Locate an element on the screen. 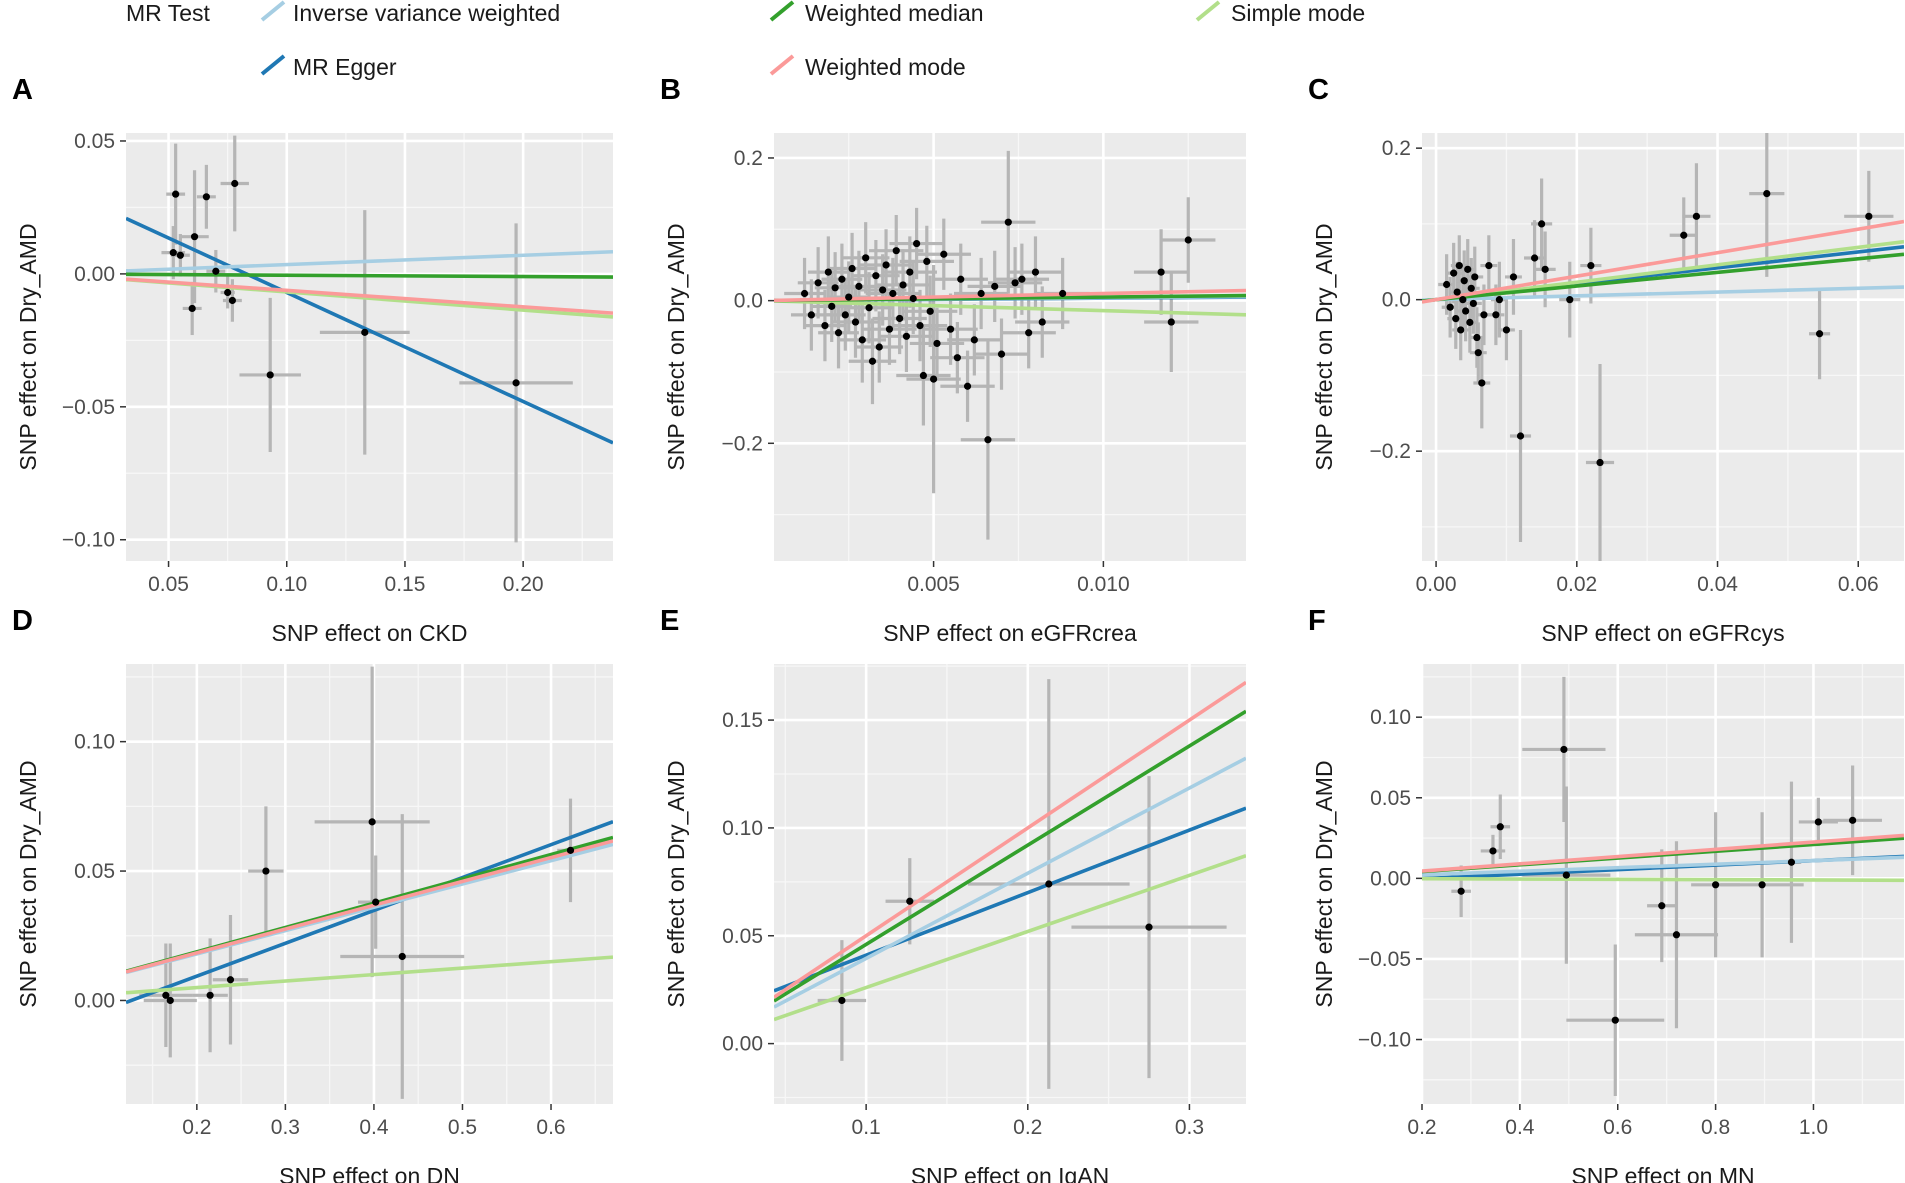 Image resolution: width=1905 pixels, height=1183 pixels. regression-lines-e is located at coordinates (1010, 851).